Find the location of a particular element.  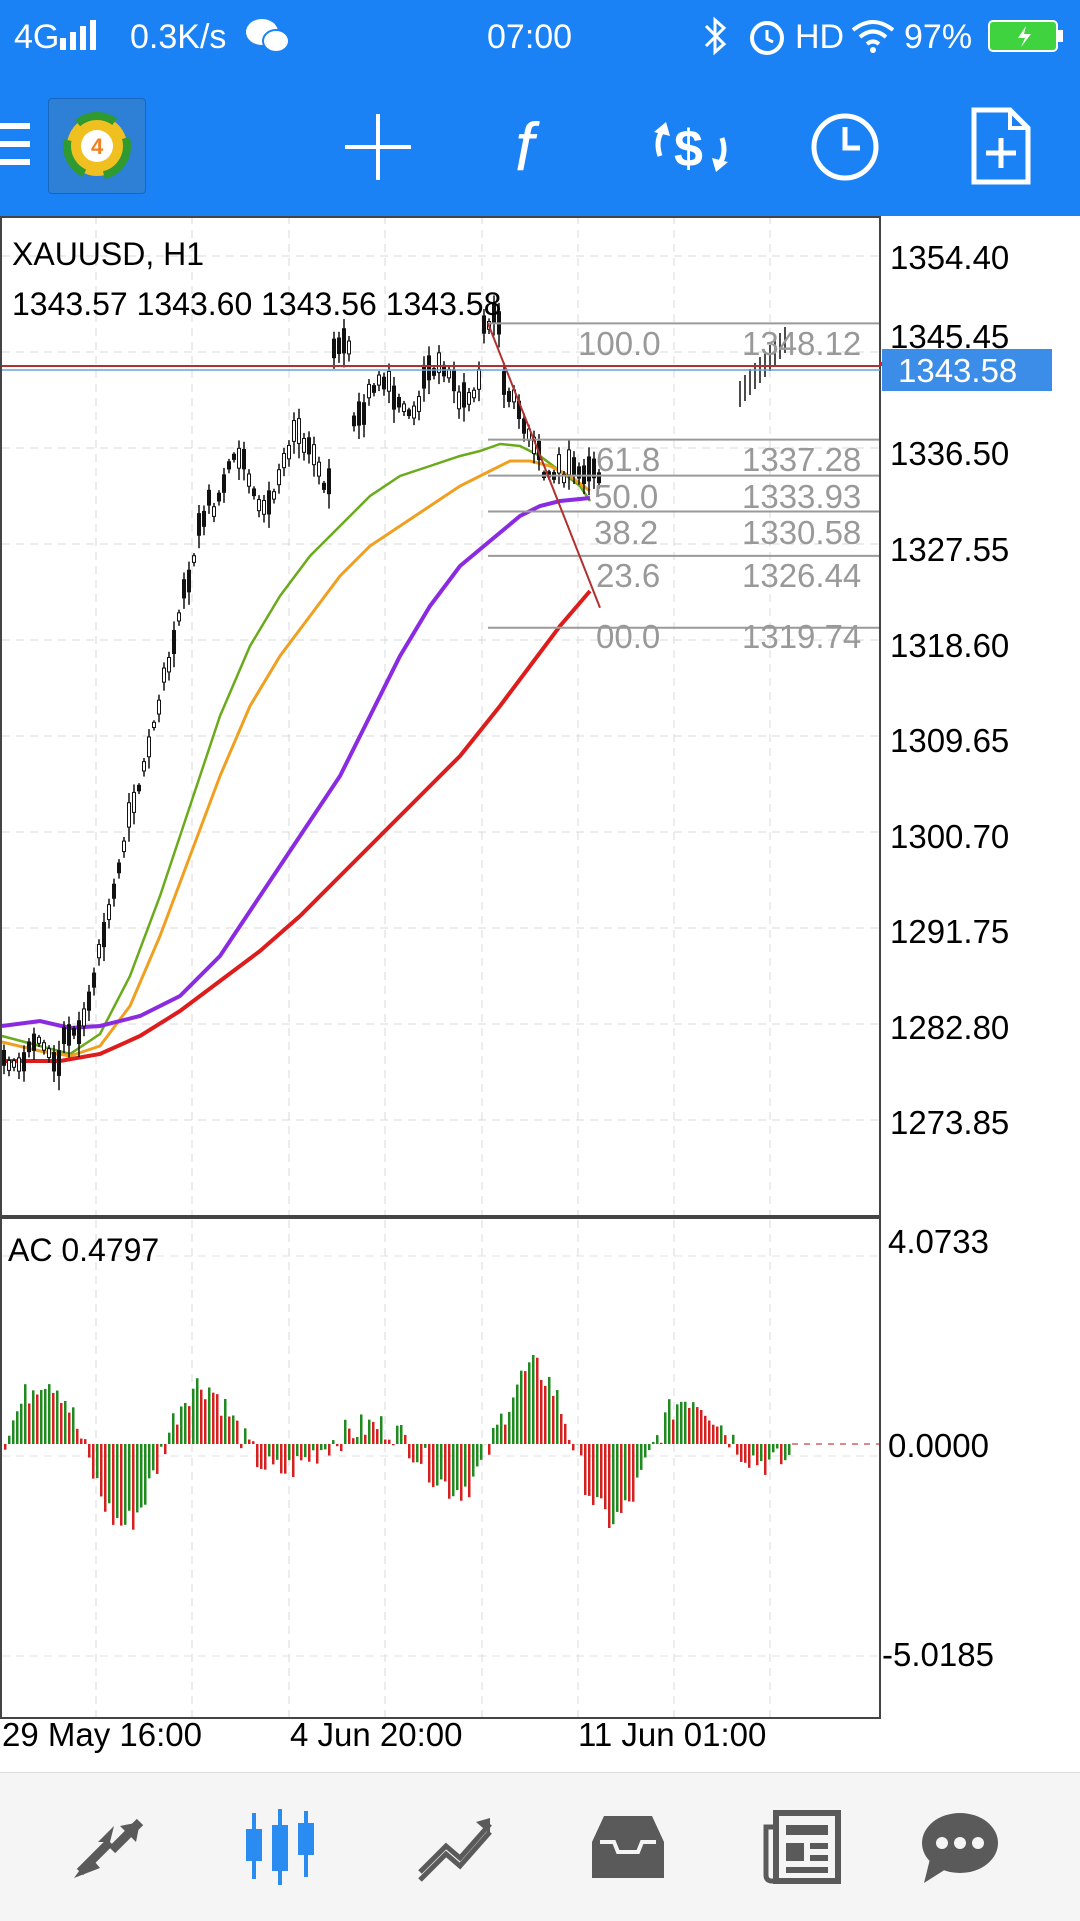

price-axis-label: 1282.80 is located at coordinates (949, 1027).